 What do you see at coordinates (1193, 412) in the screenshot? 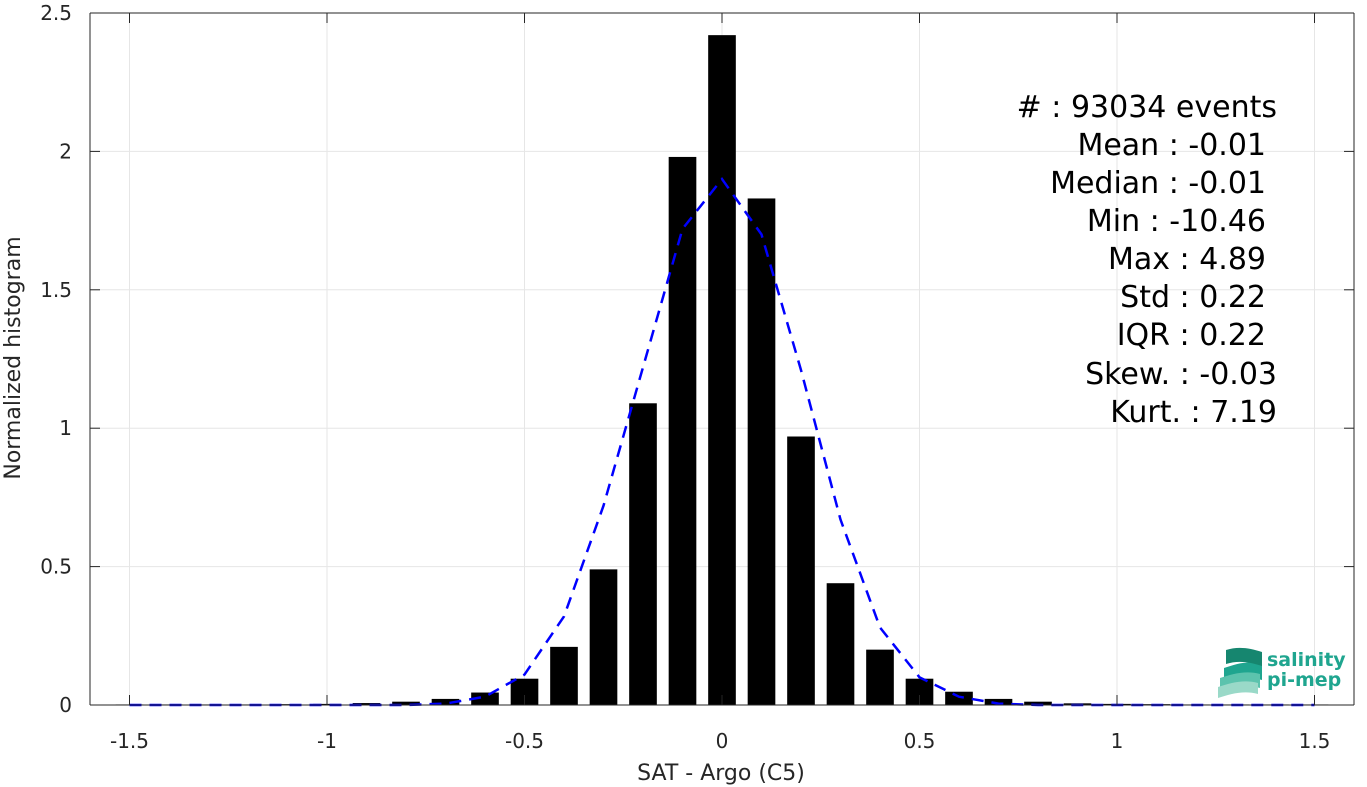
I see `stat-kurt: Kurt. : 7.19` at bounding box center [1193, 412].